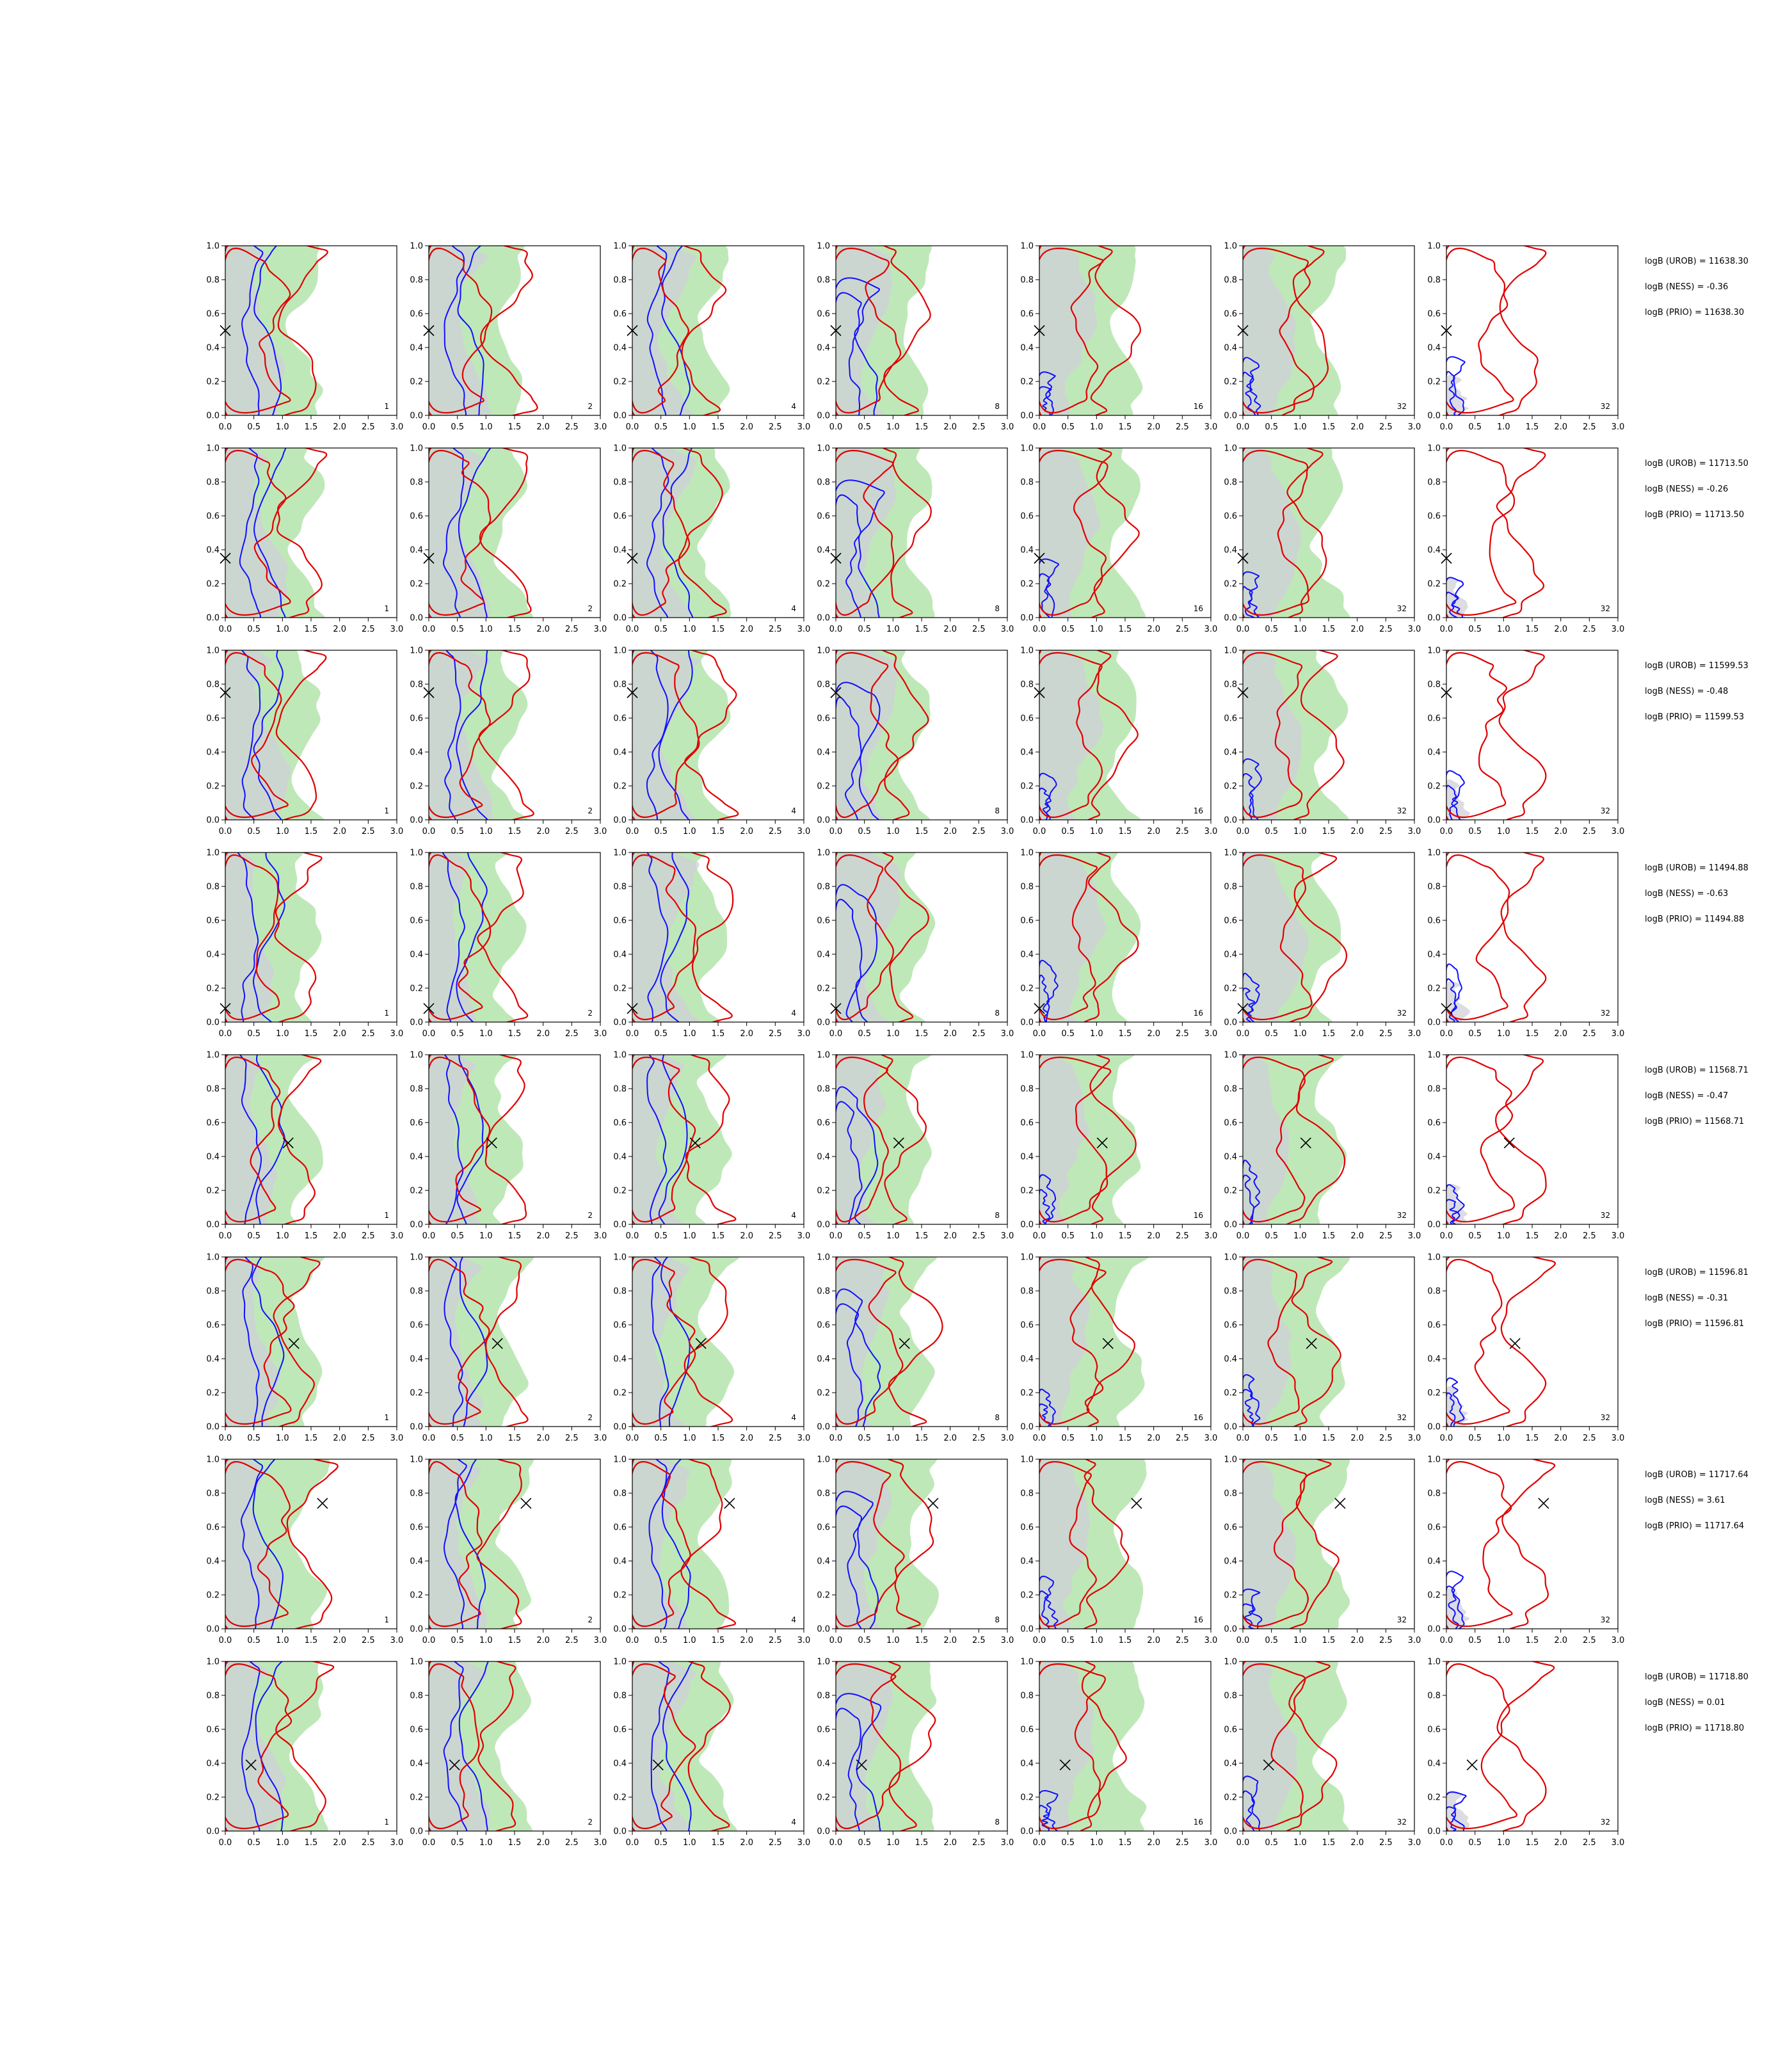 The image size is (1792, 2048). I want to click on panel-corner-label: 1, so click(386, 1822).